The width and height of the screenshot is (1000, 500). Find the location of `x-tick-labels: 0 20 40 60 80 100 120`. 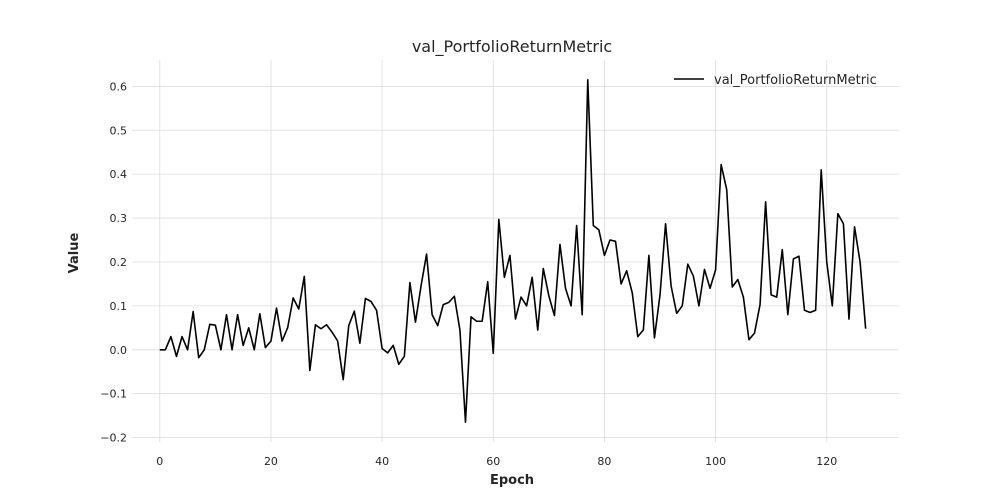

x-tick-labels: 0 20 40 60 80 100 120 is located at coordinates (496, 461).